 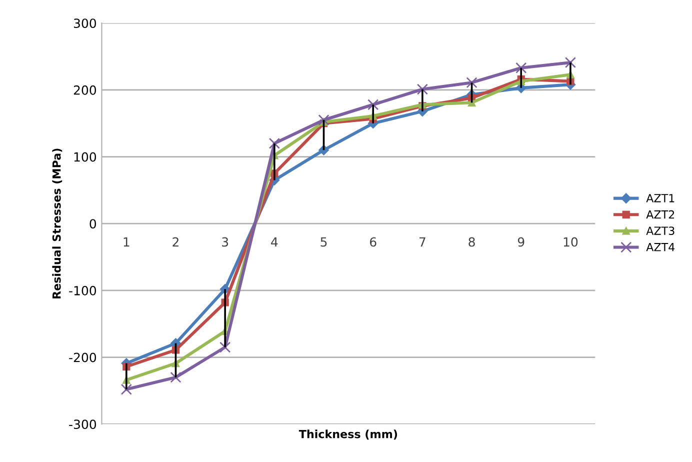 I want to click on legend-label: AZT1, so click(x=660, y=198).